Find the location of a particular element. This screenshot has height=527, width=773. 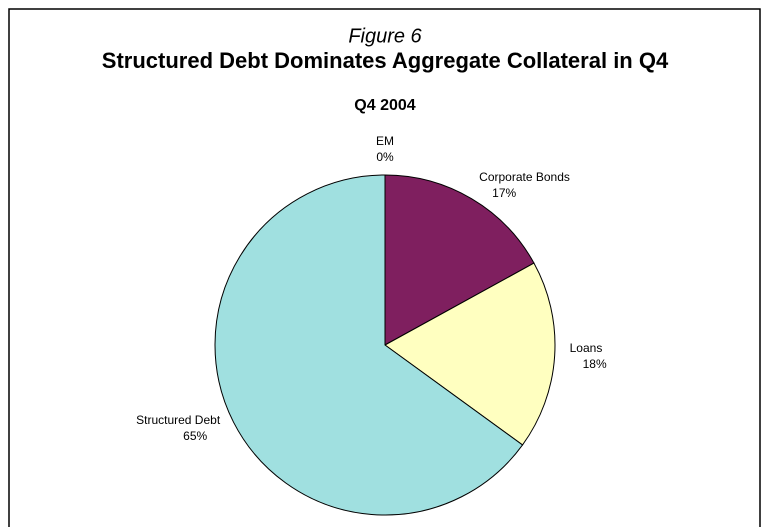

chart-subtitle: Q4 2004 is located at coordinates (384, 105).